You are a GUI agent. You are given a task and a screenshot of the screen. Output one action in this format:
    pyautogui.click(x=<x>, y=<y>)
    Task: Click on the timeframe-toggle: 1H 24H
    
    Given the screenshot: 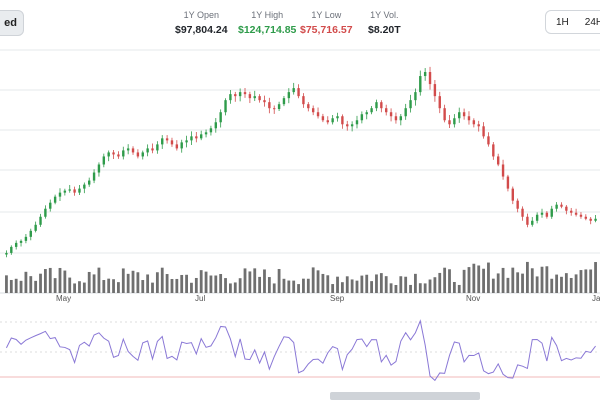 What is the action you would take?
    pyautogui.click(x=572, y=22)
    